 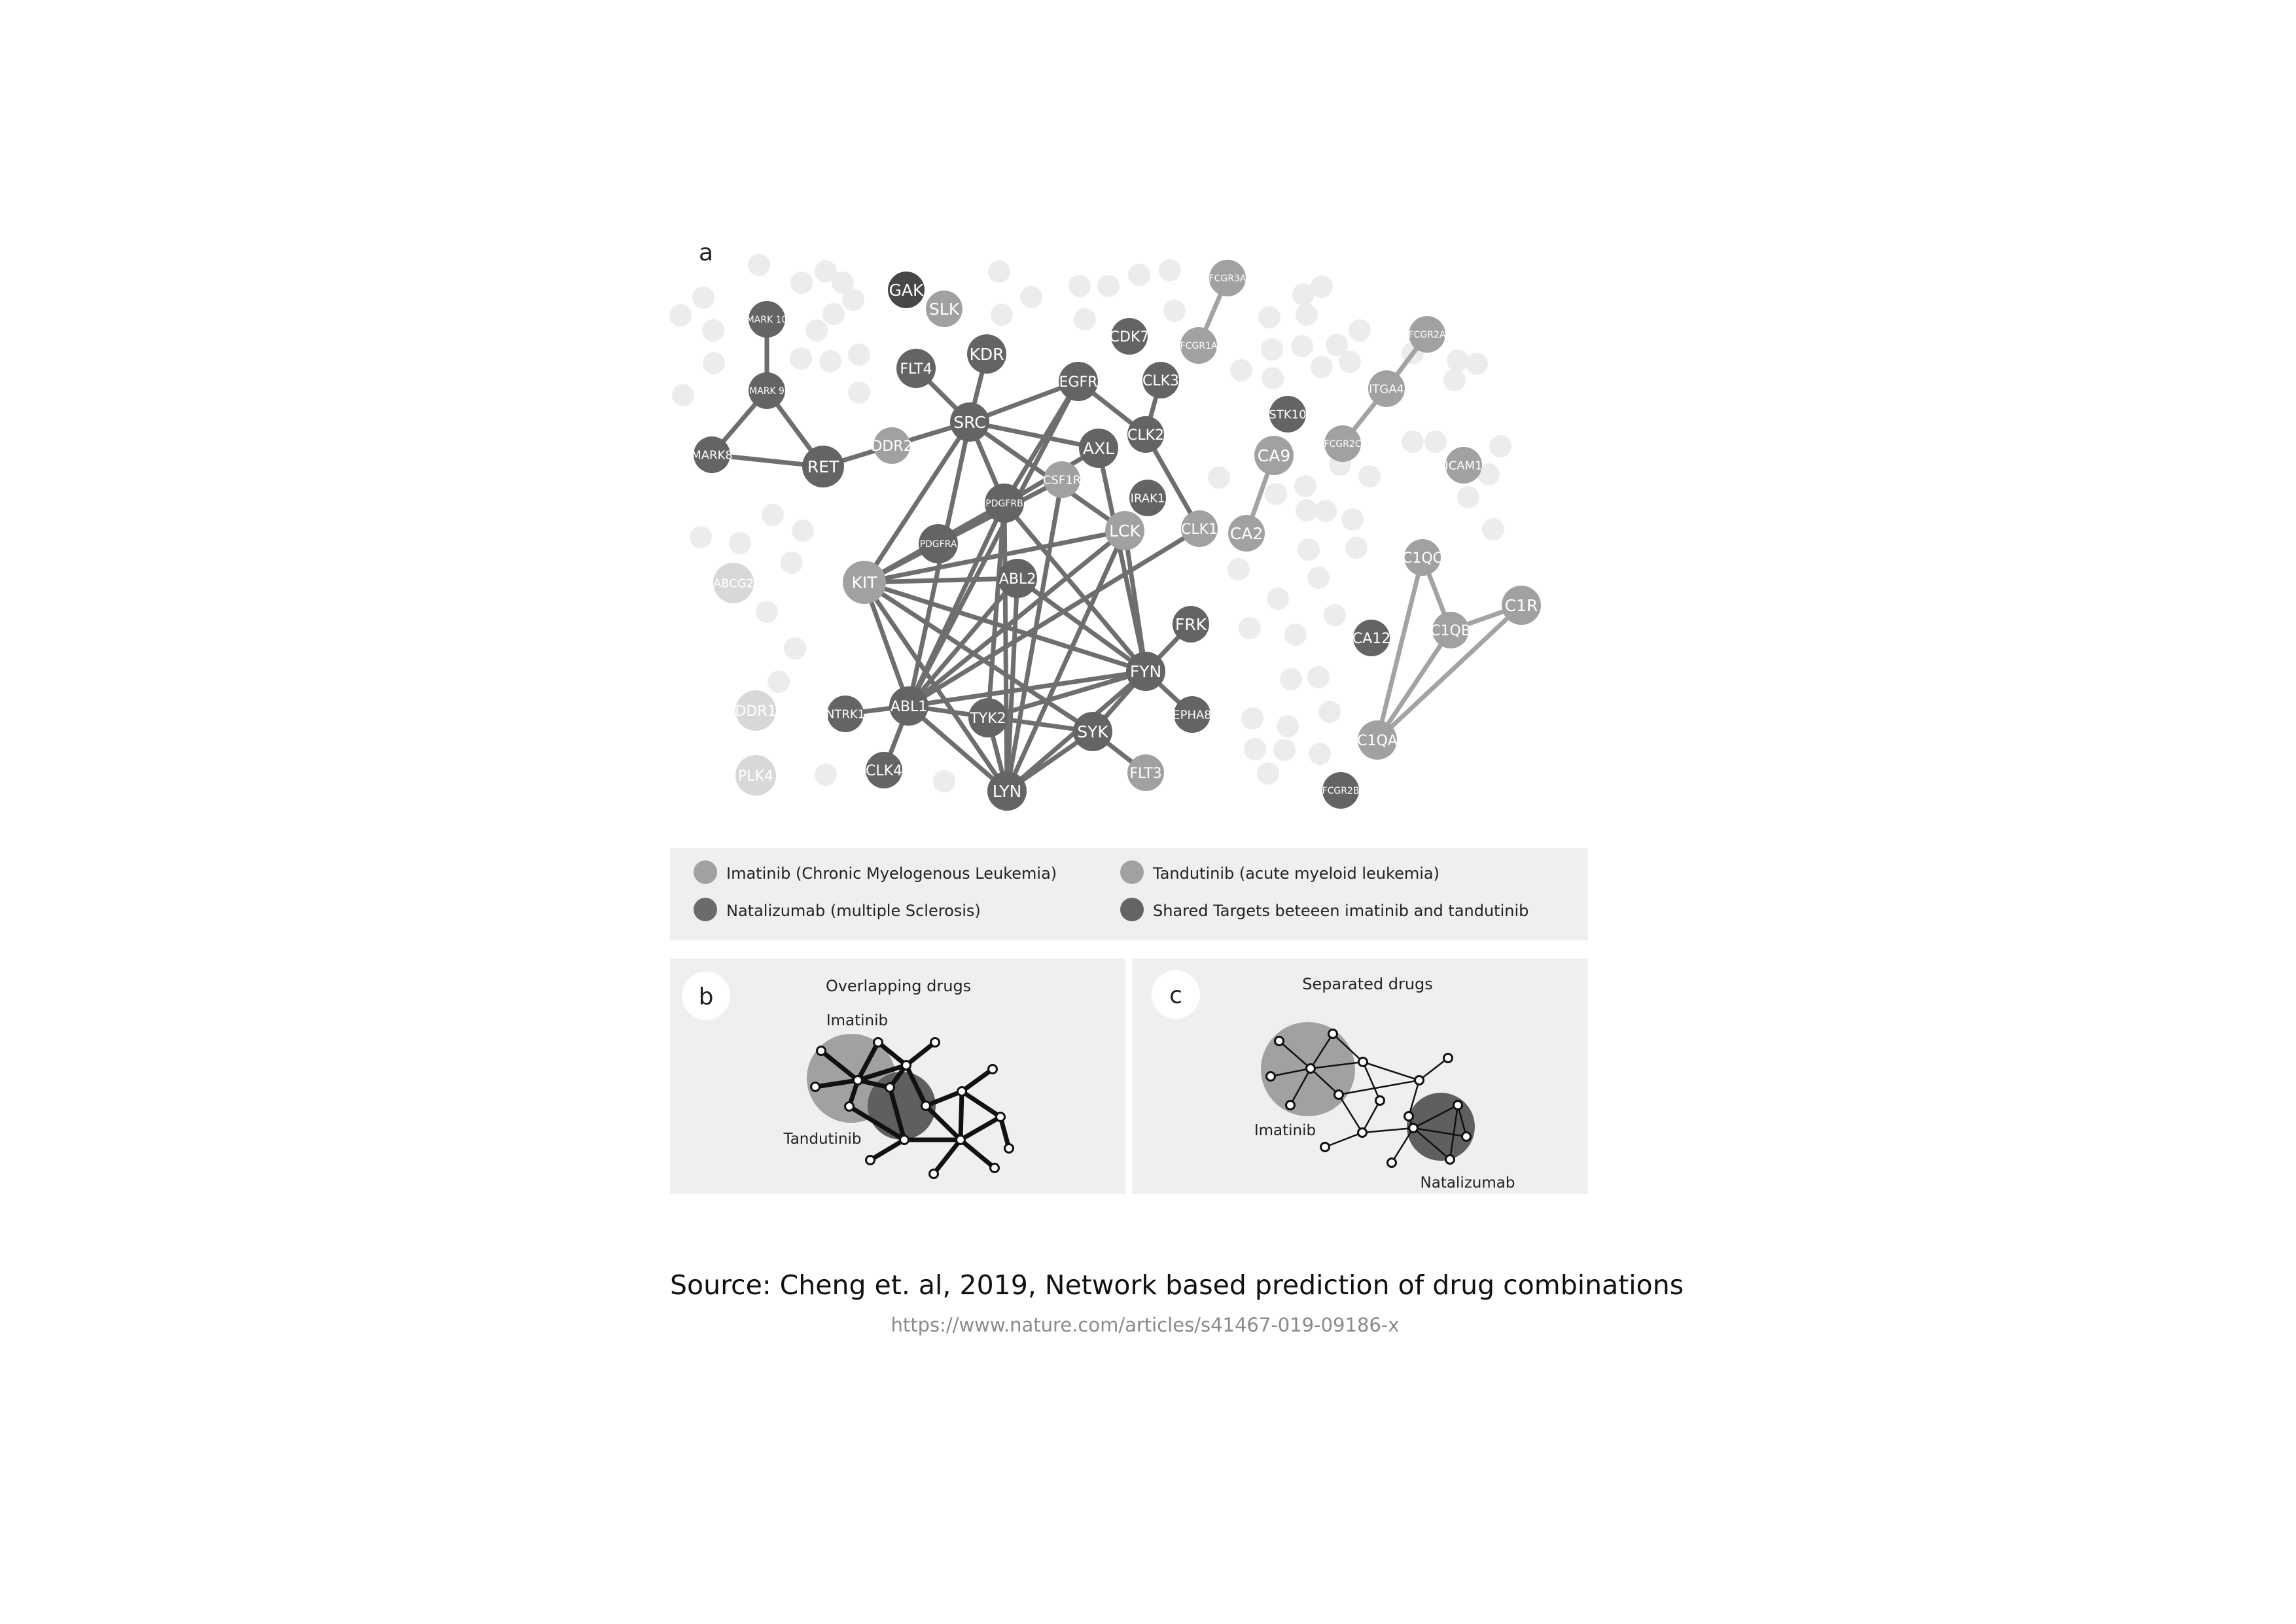 I want to click on node-fcgr3a: FCGR3A, so click(x=1227, y=278).